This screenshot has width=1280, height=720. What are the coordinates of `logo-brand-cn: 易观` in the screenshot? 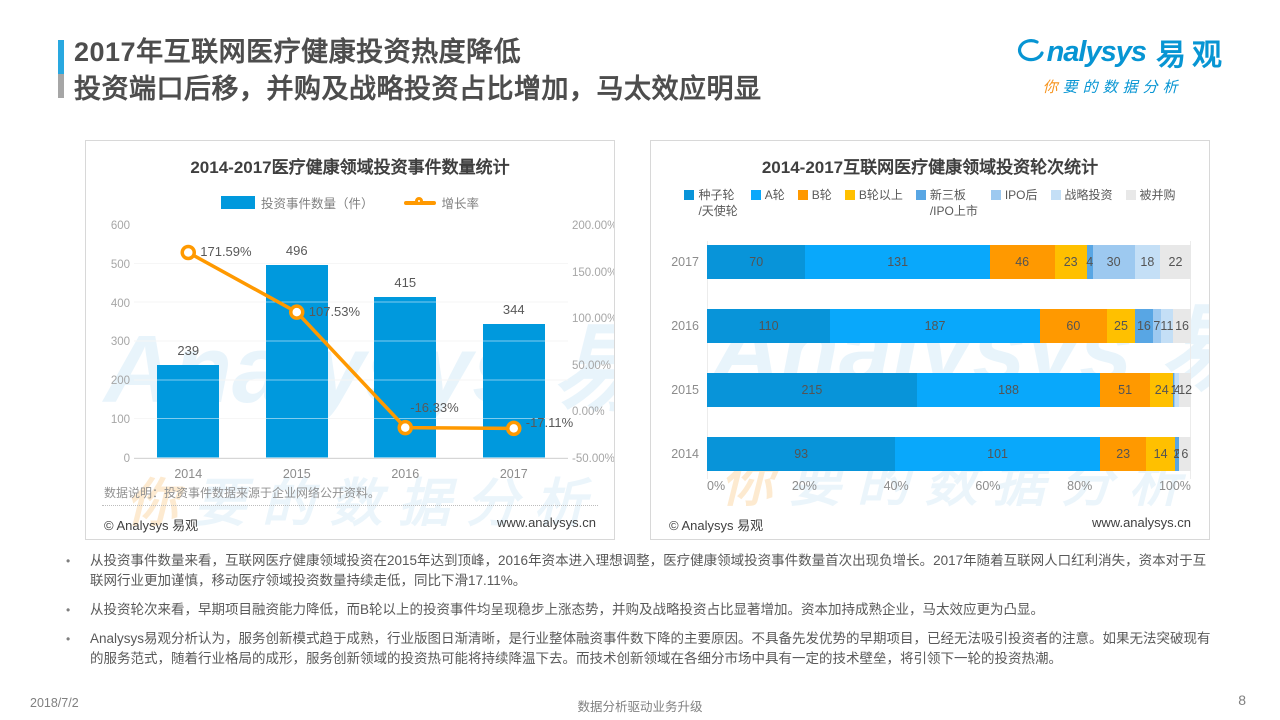 It's located at (1192, 55).